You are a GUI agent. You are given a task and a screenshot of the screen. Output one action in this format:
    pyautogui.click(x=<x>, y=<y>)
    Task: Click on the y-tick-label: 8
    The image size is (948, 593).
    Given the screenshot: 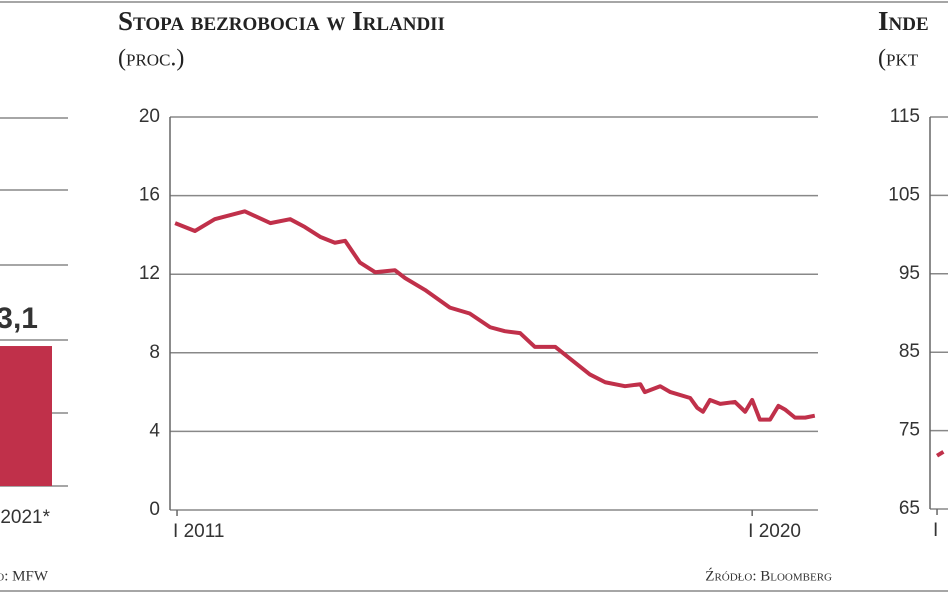 What is the action you would take?
    pyautogui.click(x=154, y=352)
    